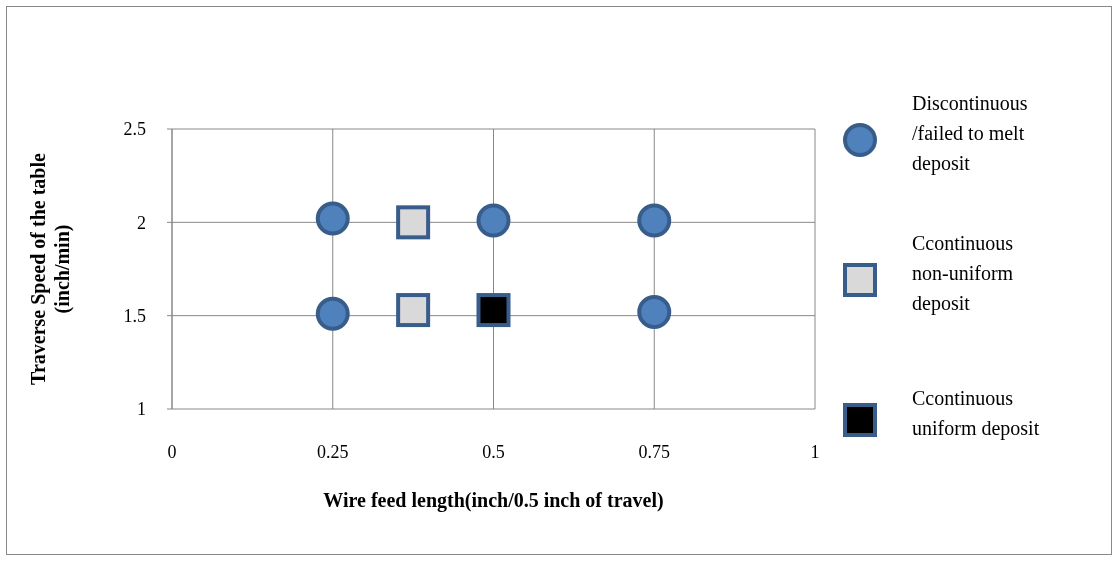  What do you see at coordinates (333, 452) in the screenshot?
I see `x-tick-label: 0.25` at bounding box center [333, 452].